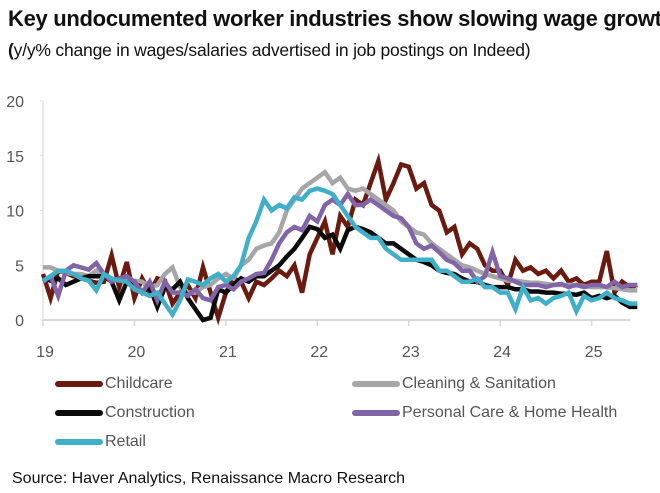 This screenshot has height=493, width=660. Describe the element at coordinates (11, 50) in the screenshot. I see `subtitle-open-paren: (` at that location.